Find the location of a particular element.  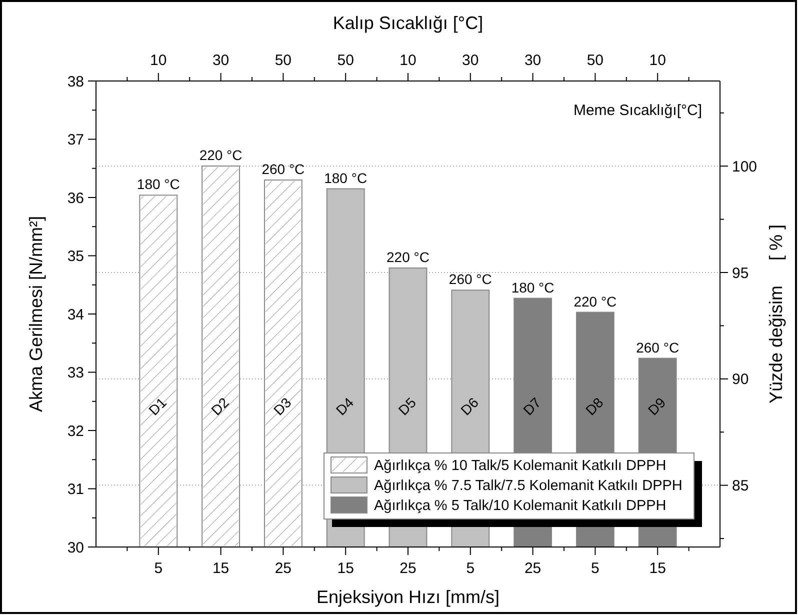

annotation: D9 is located at coordinates (656, 406).